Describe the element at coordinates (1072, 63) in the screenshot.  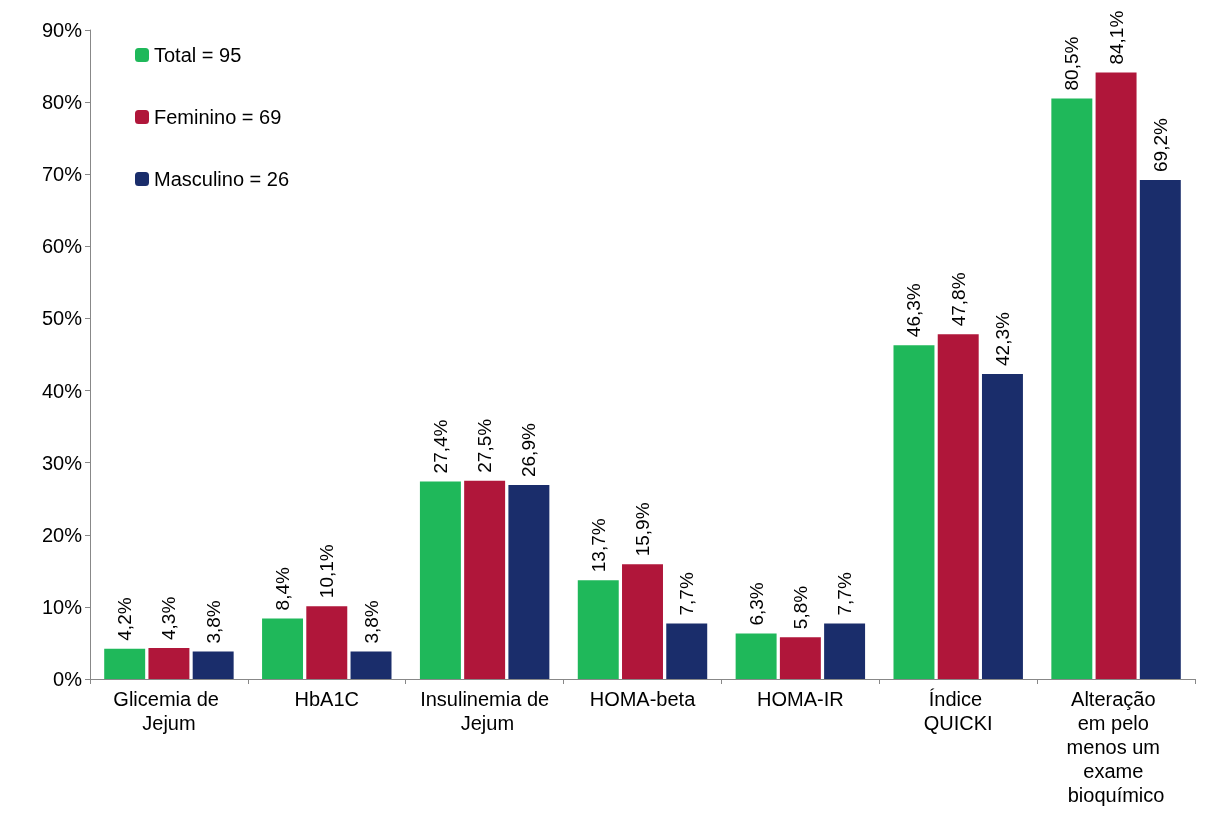
I see `data-label: 80,5%` at that location.